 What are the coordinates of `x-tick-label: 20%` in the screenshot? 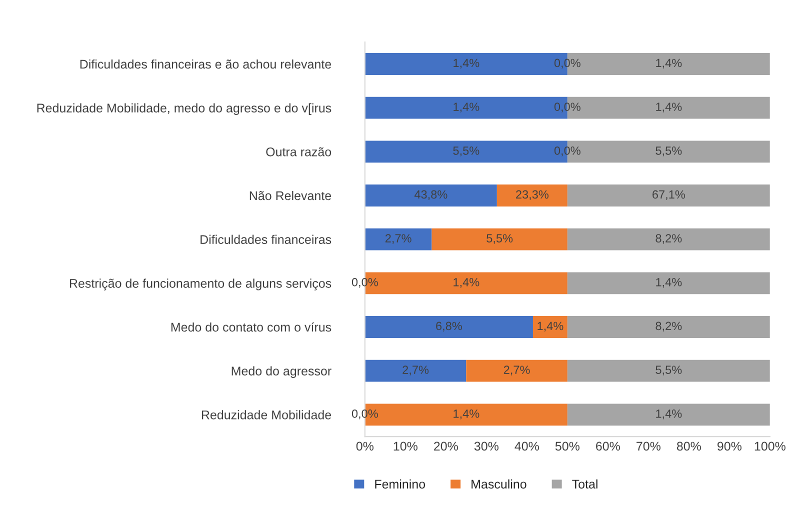 It's located at (446, 446).